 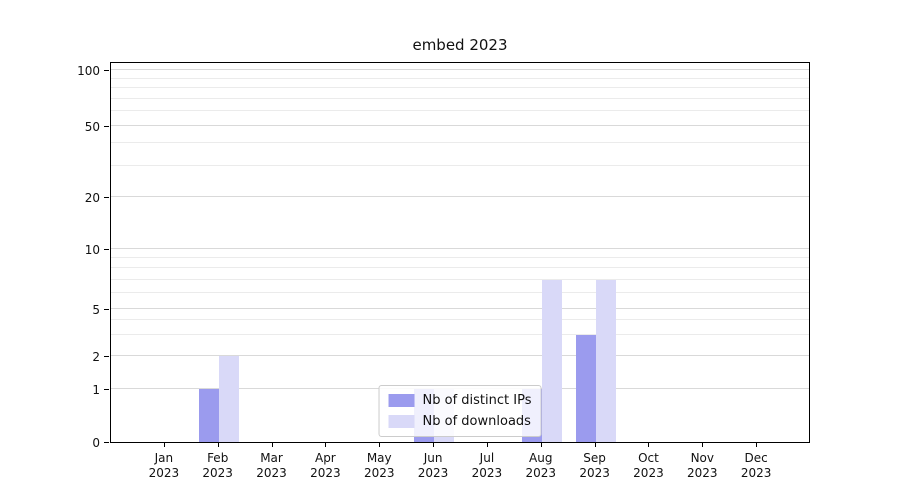 I want to click on y-tick-label: 5, so click(x=96, y=310).